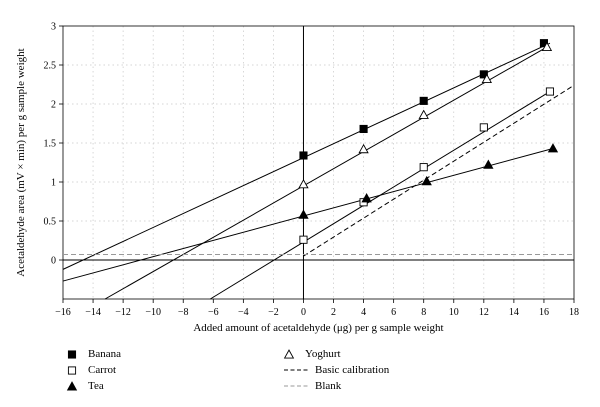 Image resolution: width=600 pixels, height=407 pixels. What do you see at coordinates (273, 312) in the screenshot?
I see `x-tick-label: −2` at bounding box center [273, 312].